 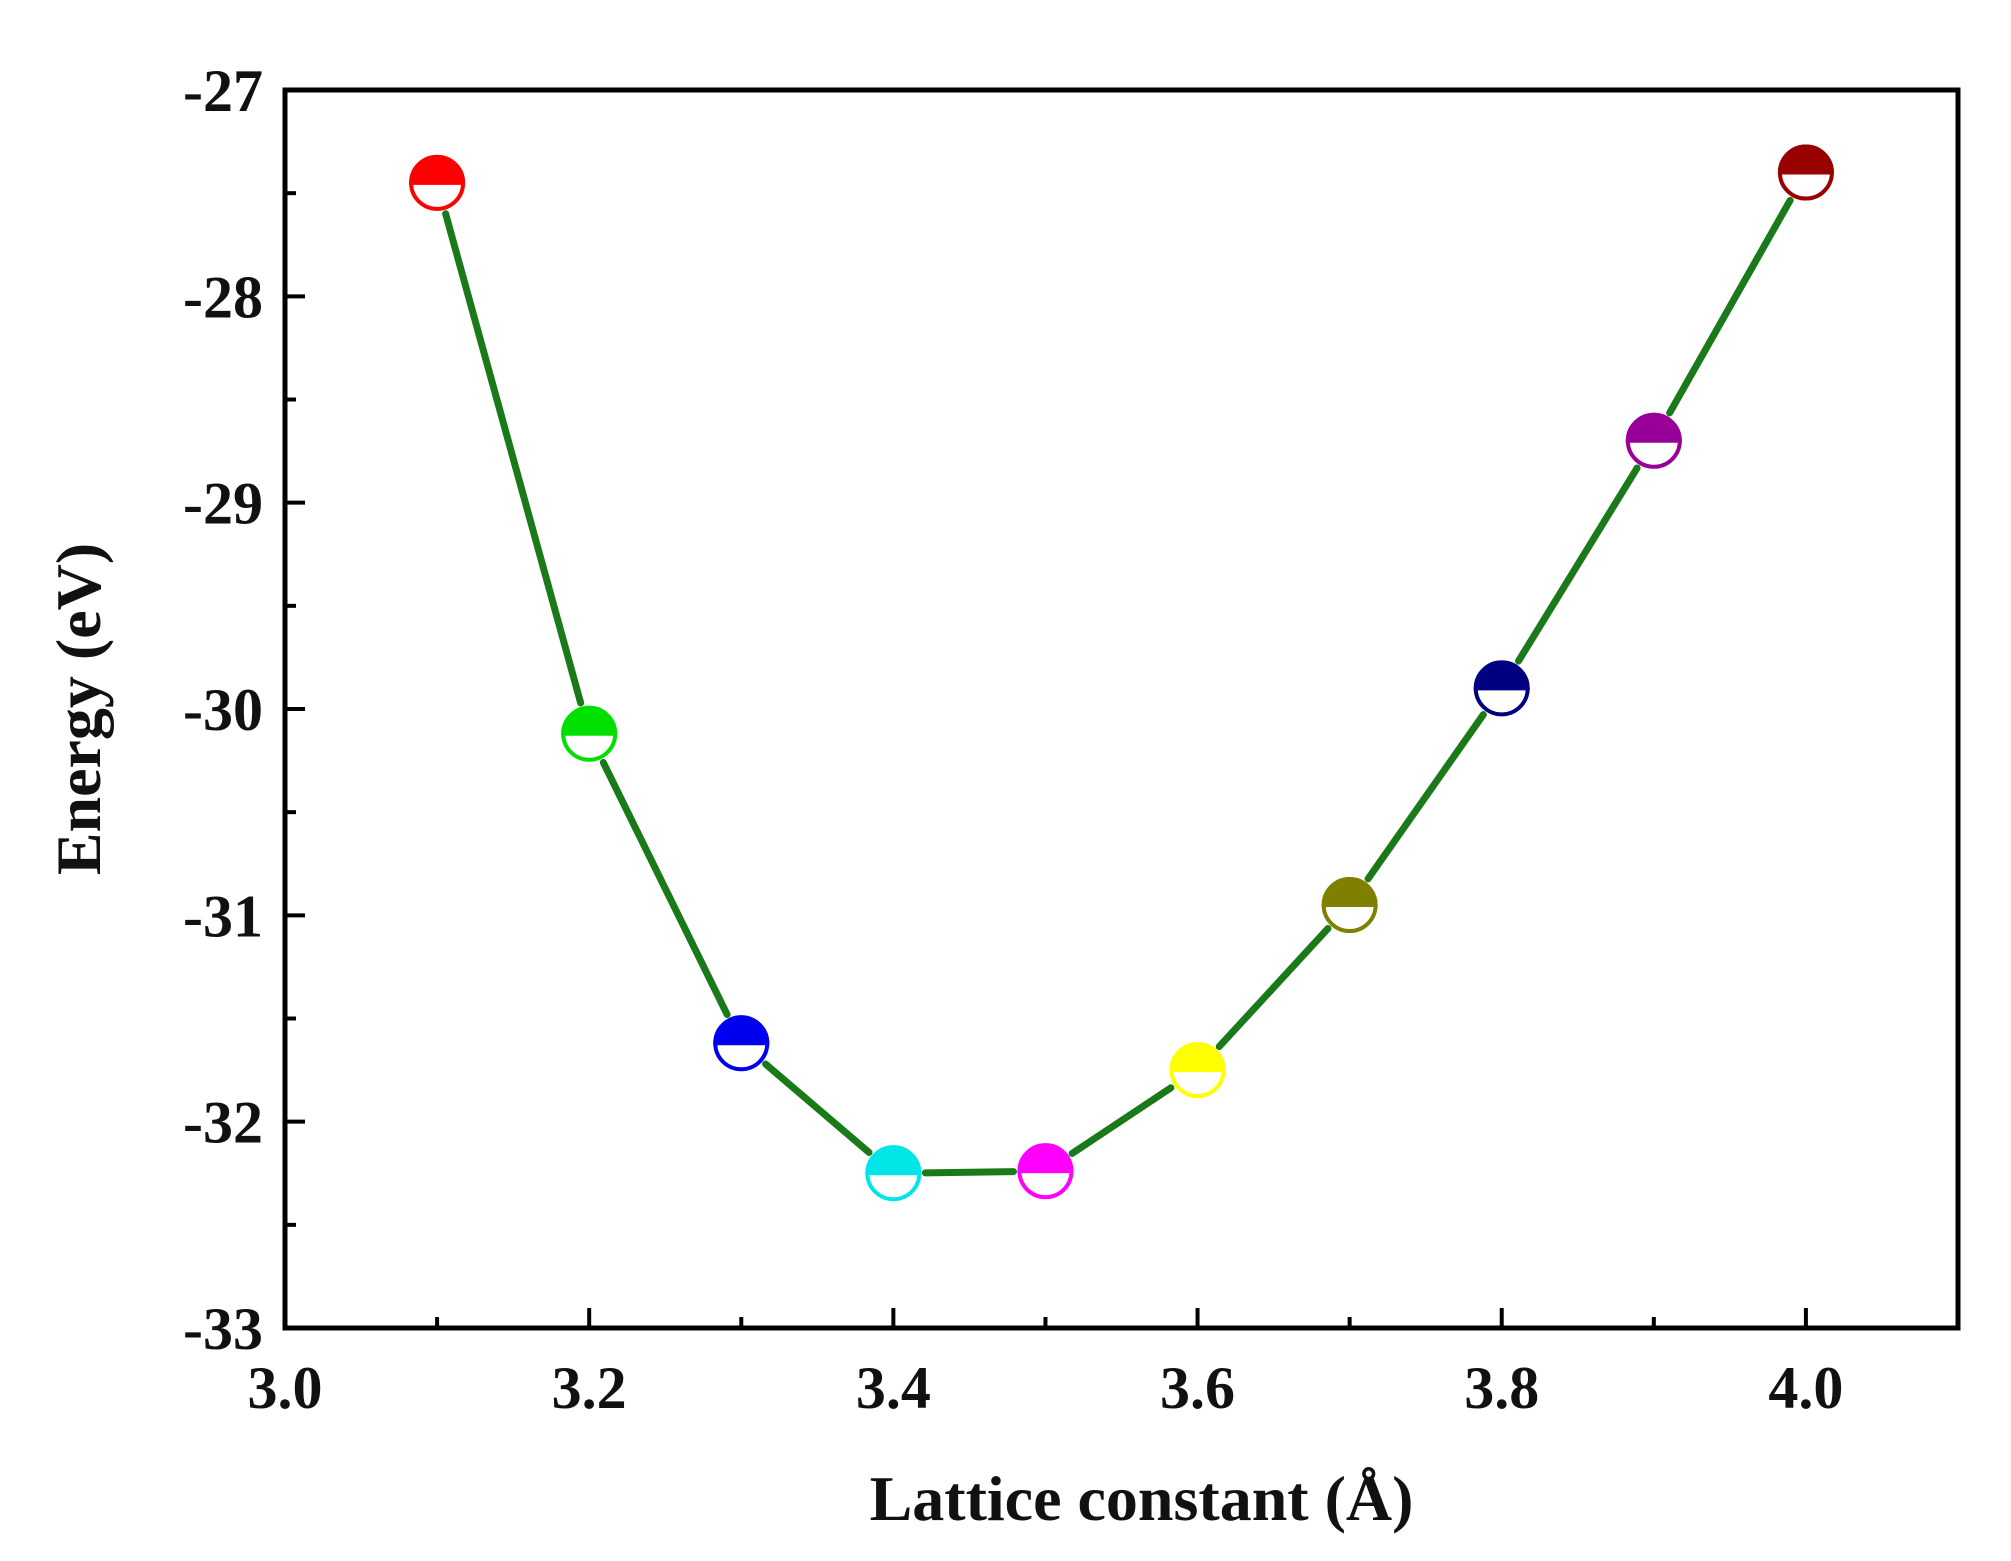 What do you see at coordinates (223, 710) in the screenshot?
I see `y-tick-label: -30` at bounding box center [223, 710].